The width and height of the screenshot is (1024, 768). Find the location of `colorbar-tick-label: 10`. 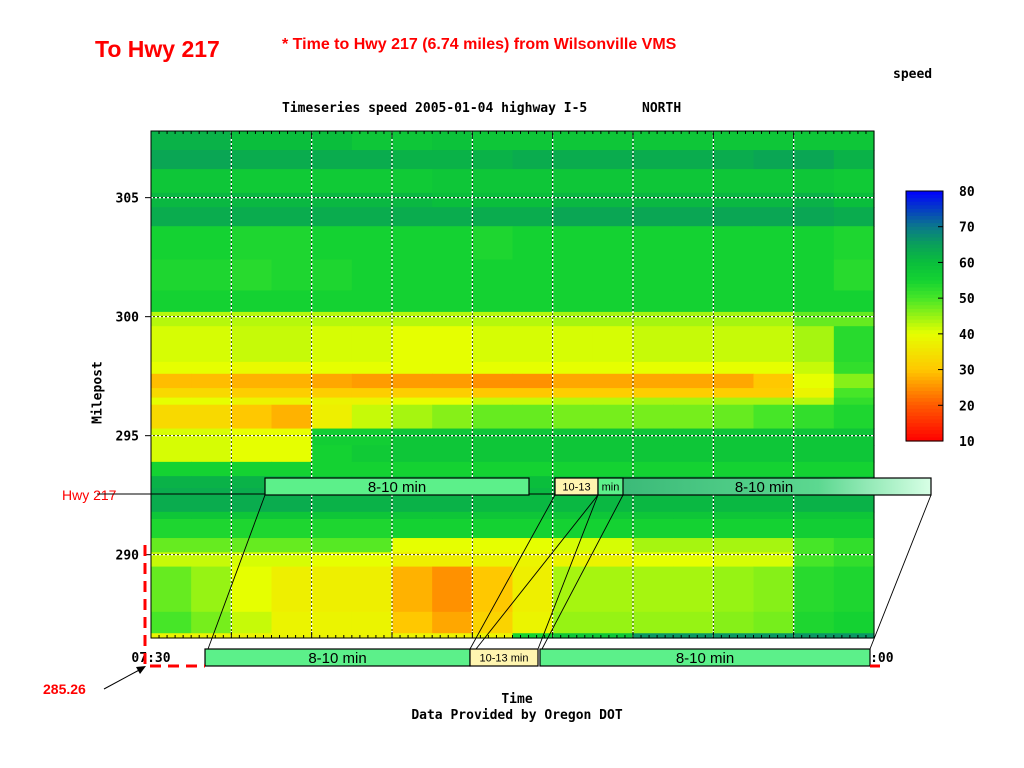

colorbar-tick-label: 10 is located at coordinates (967, 442).